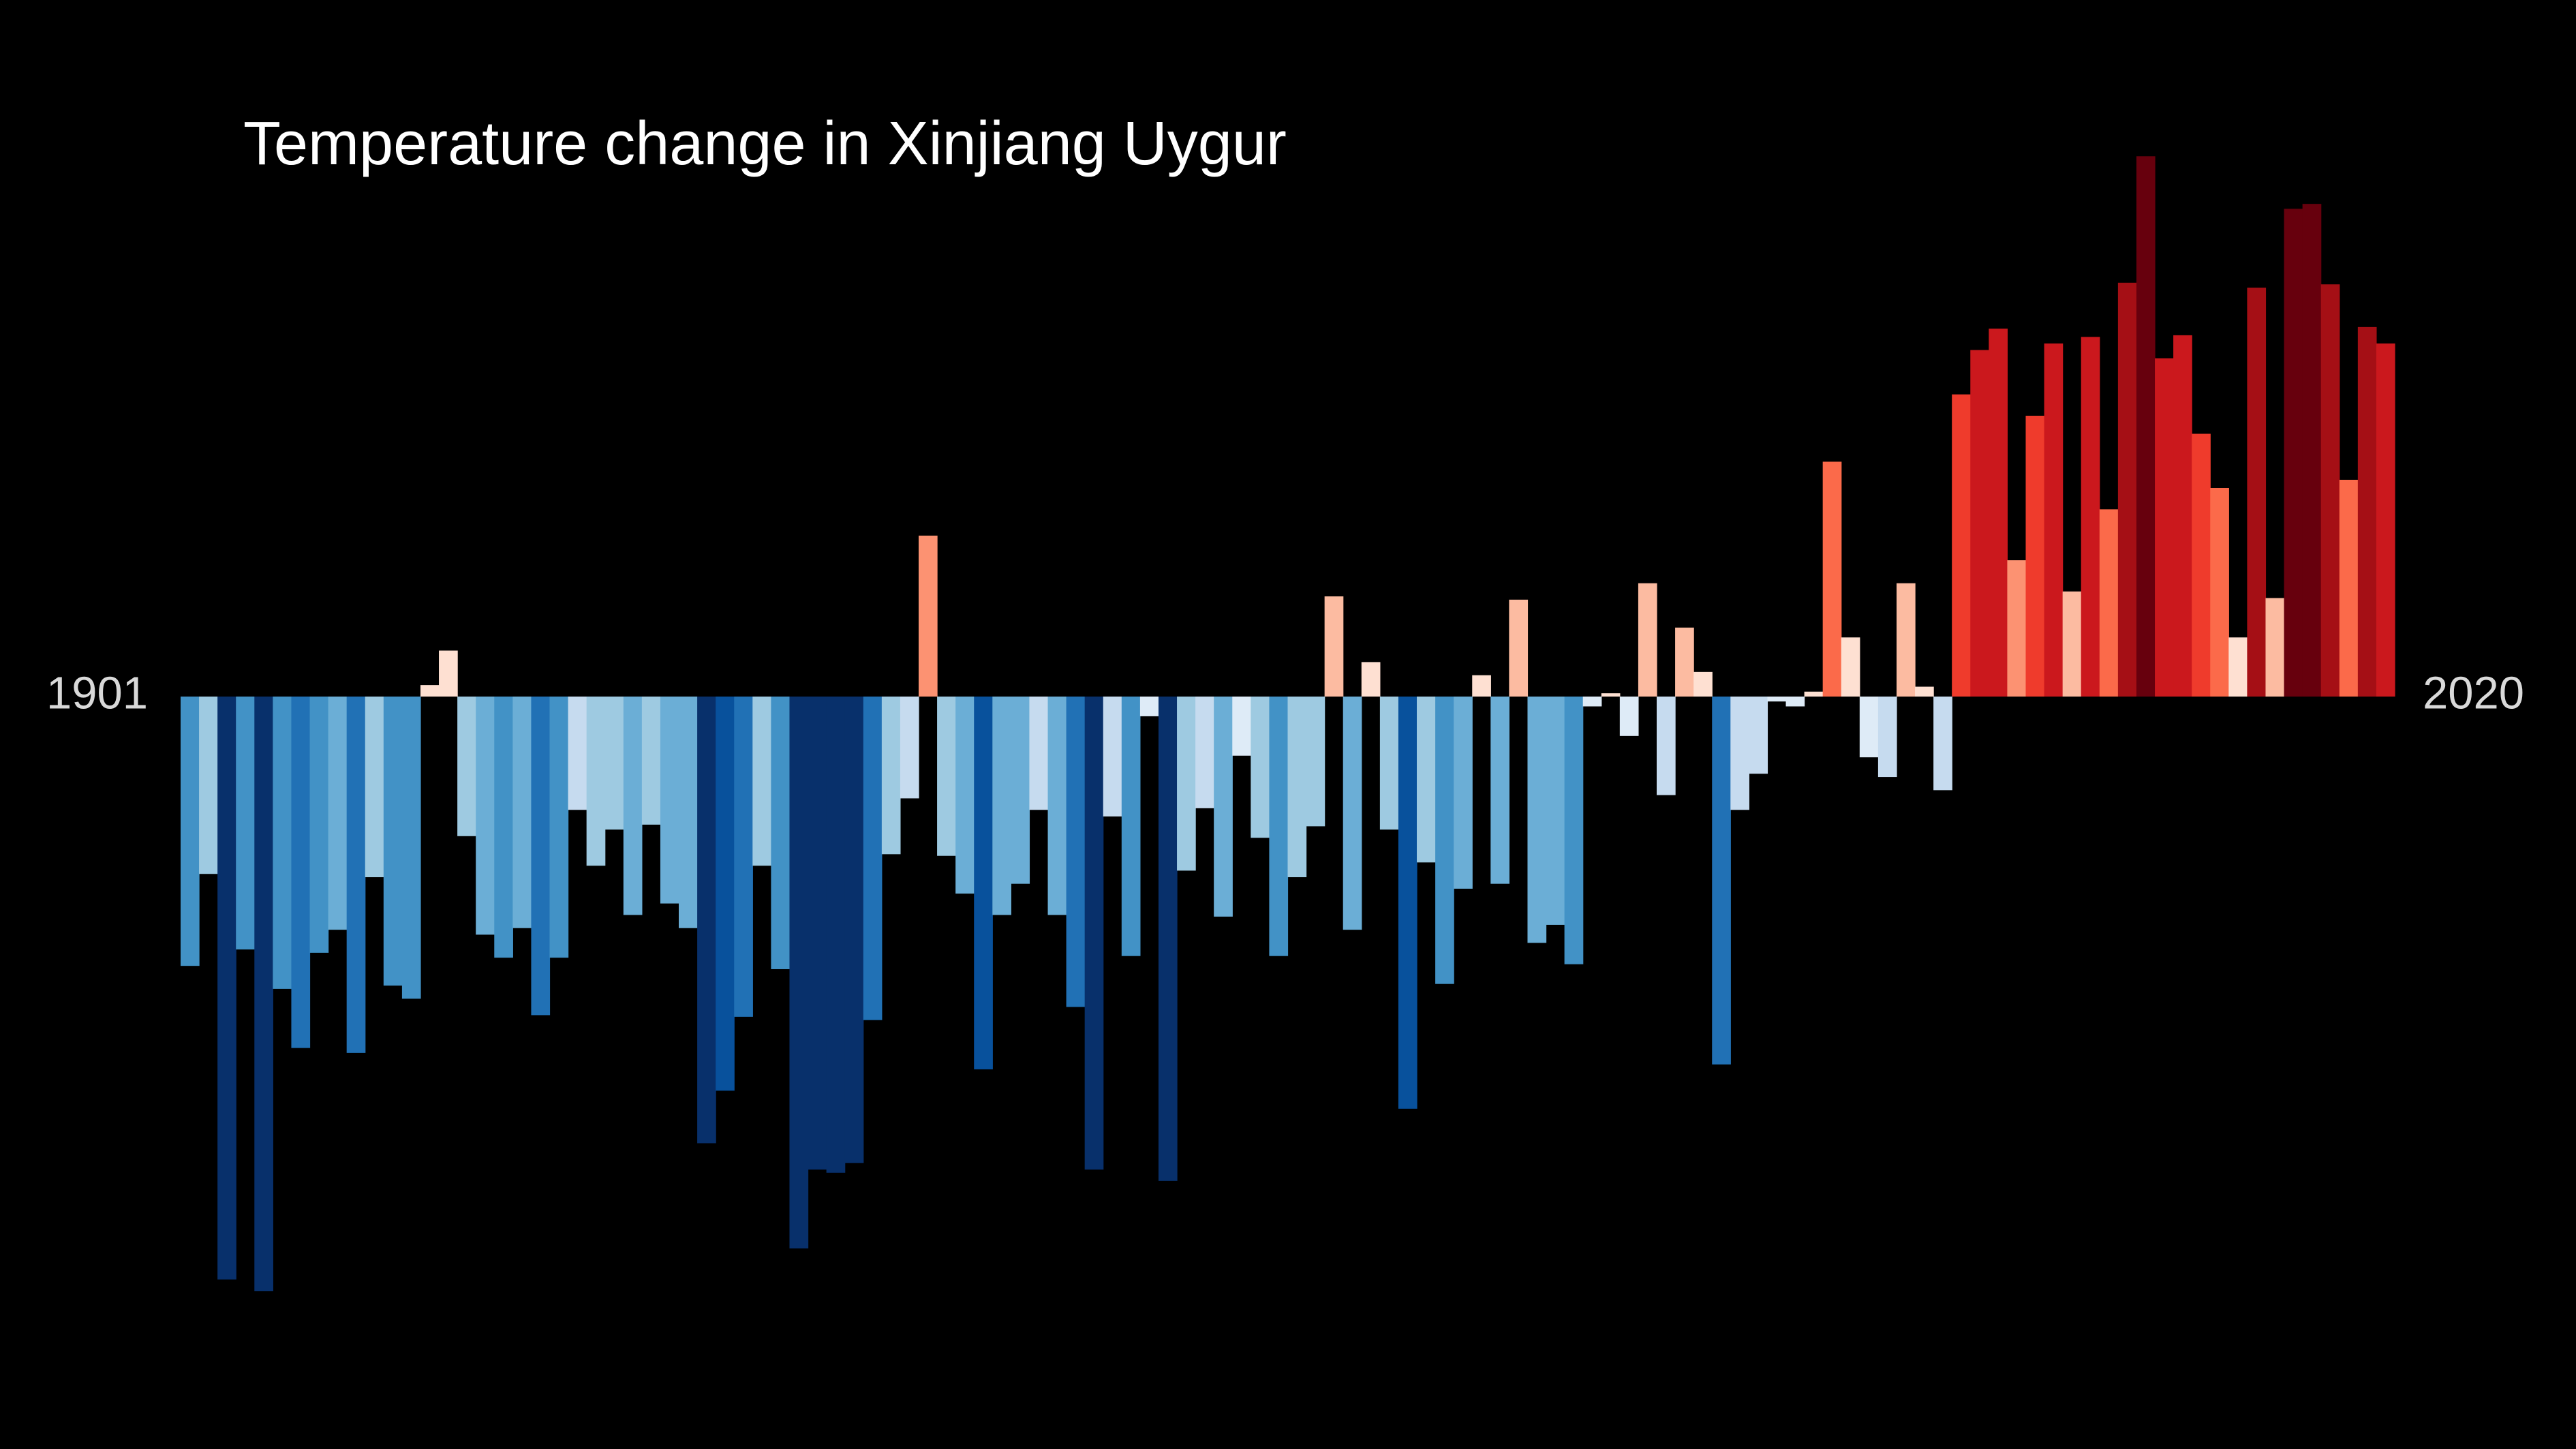  Describe the element at coordinates (2473, 693) in the screenshot. I see `year-label: 2020` at that location.